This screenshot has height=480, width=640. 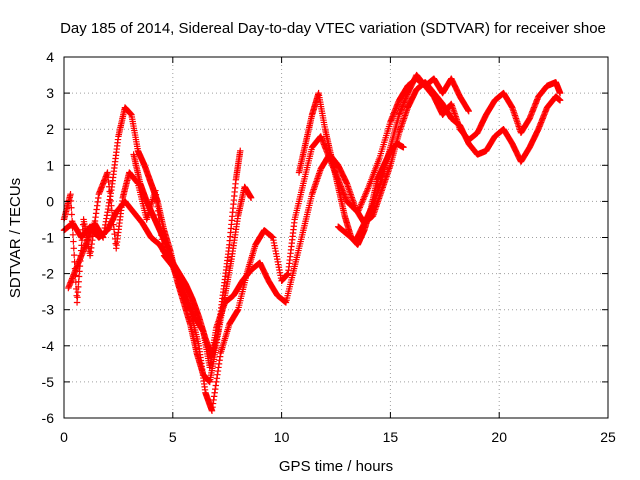 What do you see at coordinates (15, 238) in the screenshot?
I see `y-axis-label: SDTVAR / TECUs` at bounding box center [15, 238].